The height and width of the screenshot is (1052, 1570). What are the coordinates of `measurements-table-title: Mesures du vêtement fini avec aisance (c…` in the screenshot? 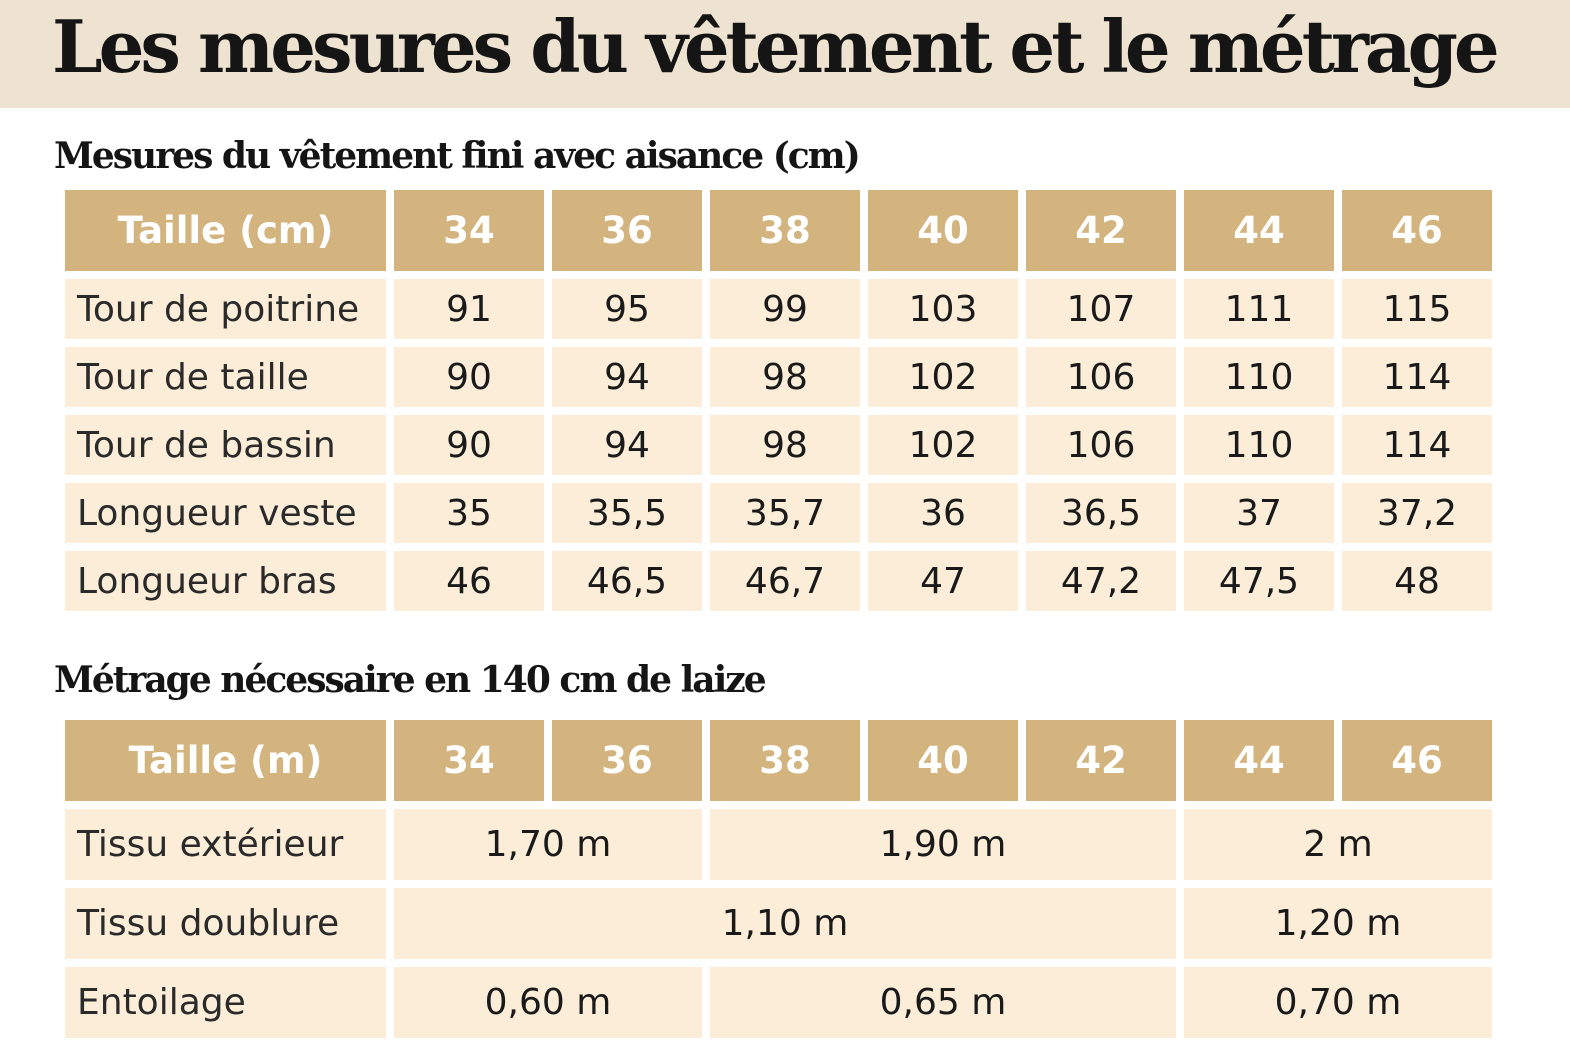 It's located at (457, 156).